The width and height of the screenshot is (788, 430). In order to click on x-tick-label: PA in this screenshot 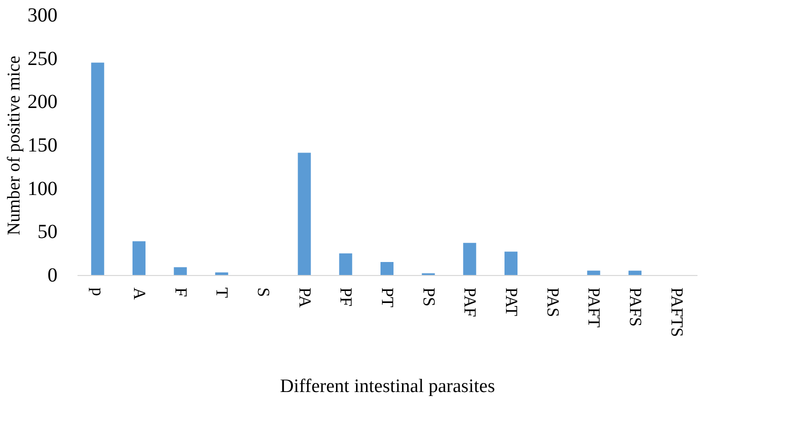, I will do `click(304, 298)`.